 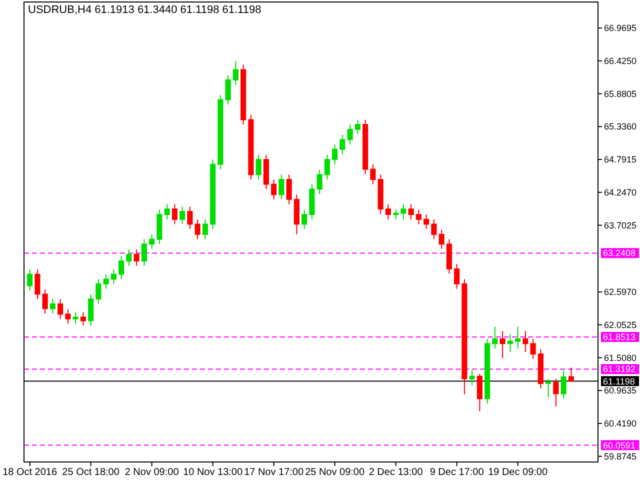 What do you see at coordinates (620, 391) in the screenshot?
I see `y-tick-label: 60.9635` at bounding box center [620, 391].